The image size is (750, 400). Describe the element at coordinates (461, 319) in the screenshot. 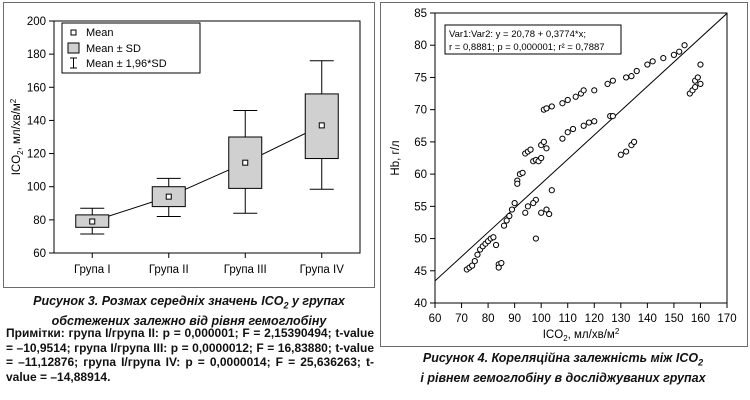

I see `x-tick-label: 70` at that location.